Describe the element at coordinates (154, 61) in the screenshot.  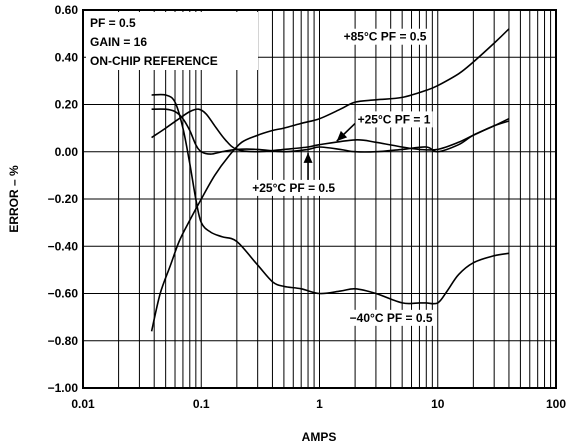
I see `legend-line-reference: ON-CHIP REFERENCE` at that location.